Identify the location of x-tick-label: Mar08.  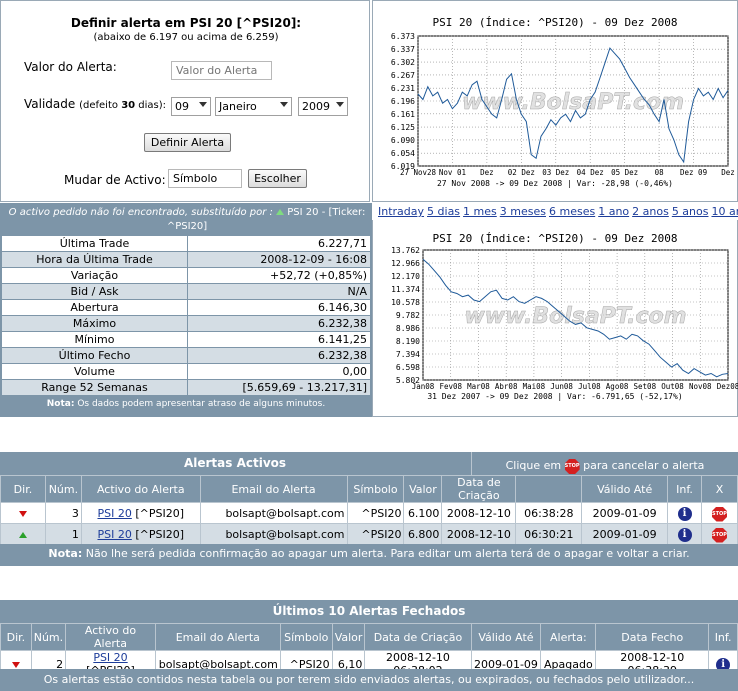
(478, 386).